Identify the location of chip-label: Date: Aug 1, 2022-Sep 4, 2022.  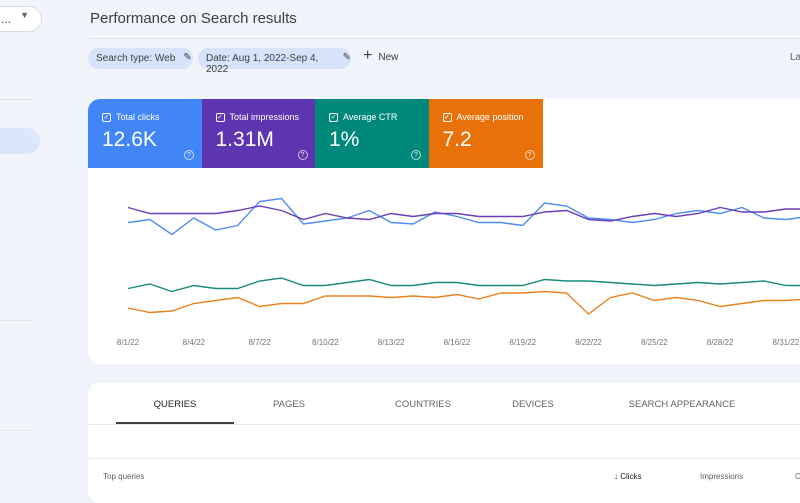
(262, 64).